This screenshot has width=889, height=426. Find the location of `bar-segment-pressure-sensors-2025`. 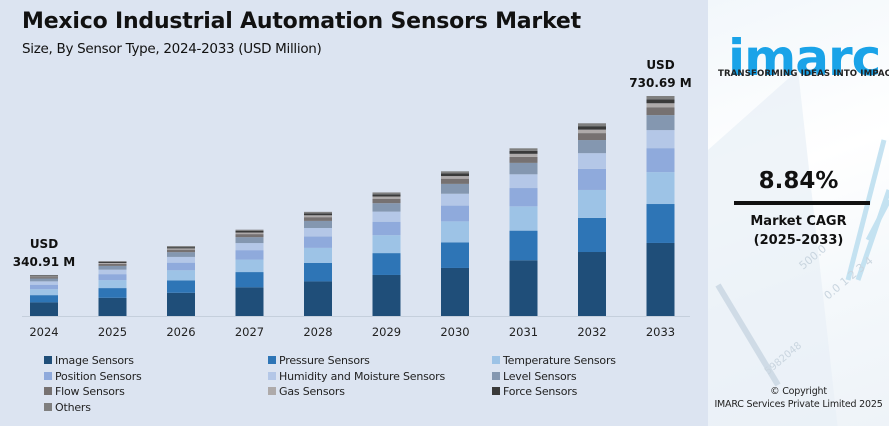

bar-segment-pressure-sensors-2025 is located at coordinates (112, 293).